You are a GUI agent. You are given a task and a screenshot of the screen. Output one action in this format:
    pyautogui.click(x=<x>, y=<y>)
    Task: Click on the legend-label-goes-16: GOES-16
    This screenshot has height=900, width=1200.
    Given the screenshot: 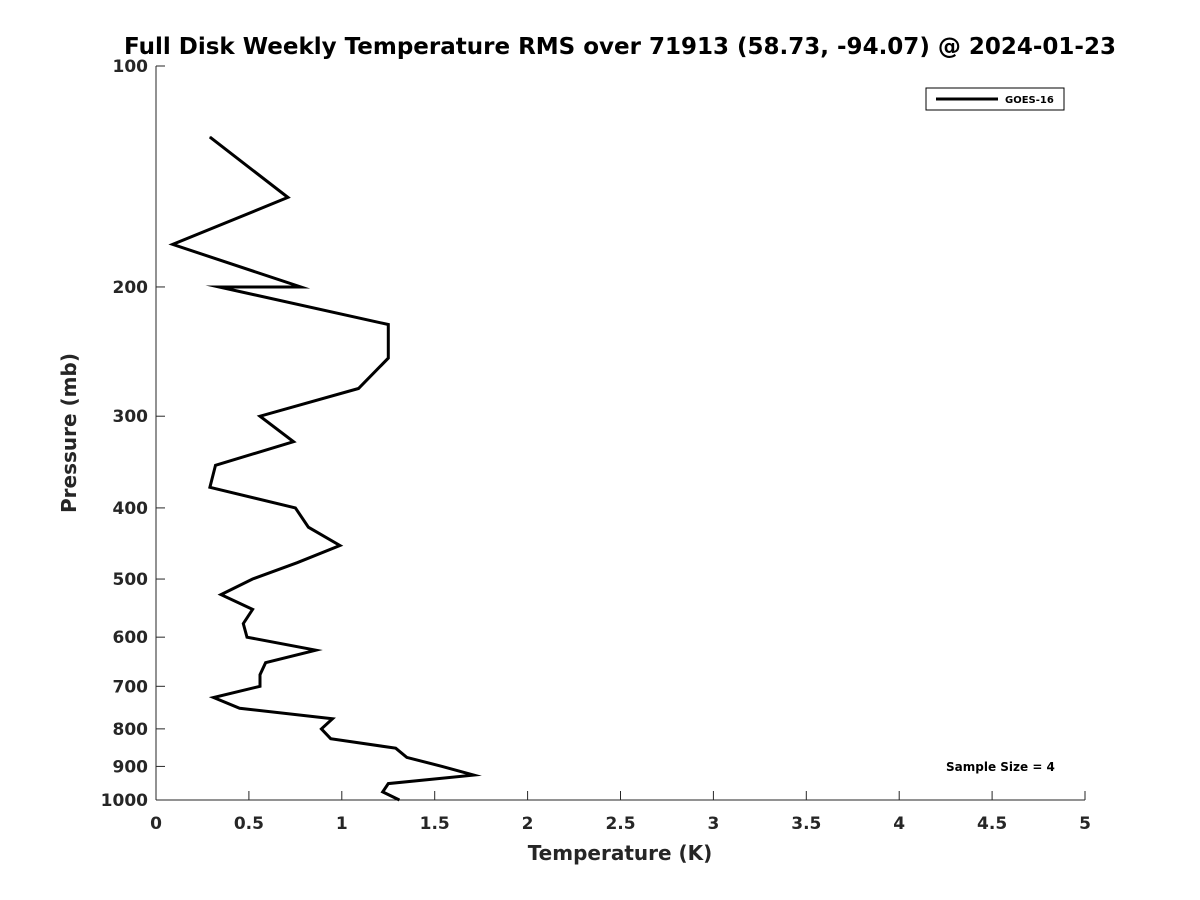 What is the action you would take?
    pyautogui.click(x=1029, y=100)
    